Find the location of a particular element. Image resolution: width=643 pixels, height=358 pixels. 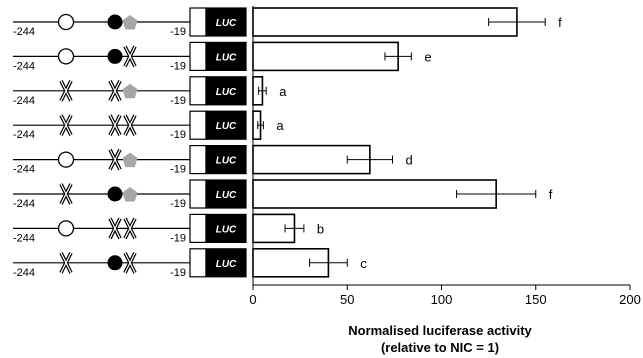

construct-row-3: -244 -19 LUC is located at coordinates (130, 91).